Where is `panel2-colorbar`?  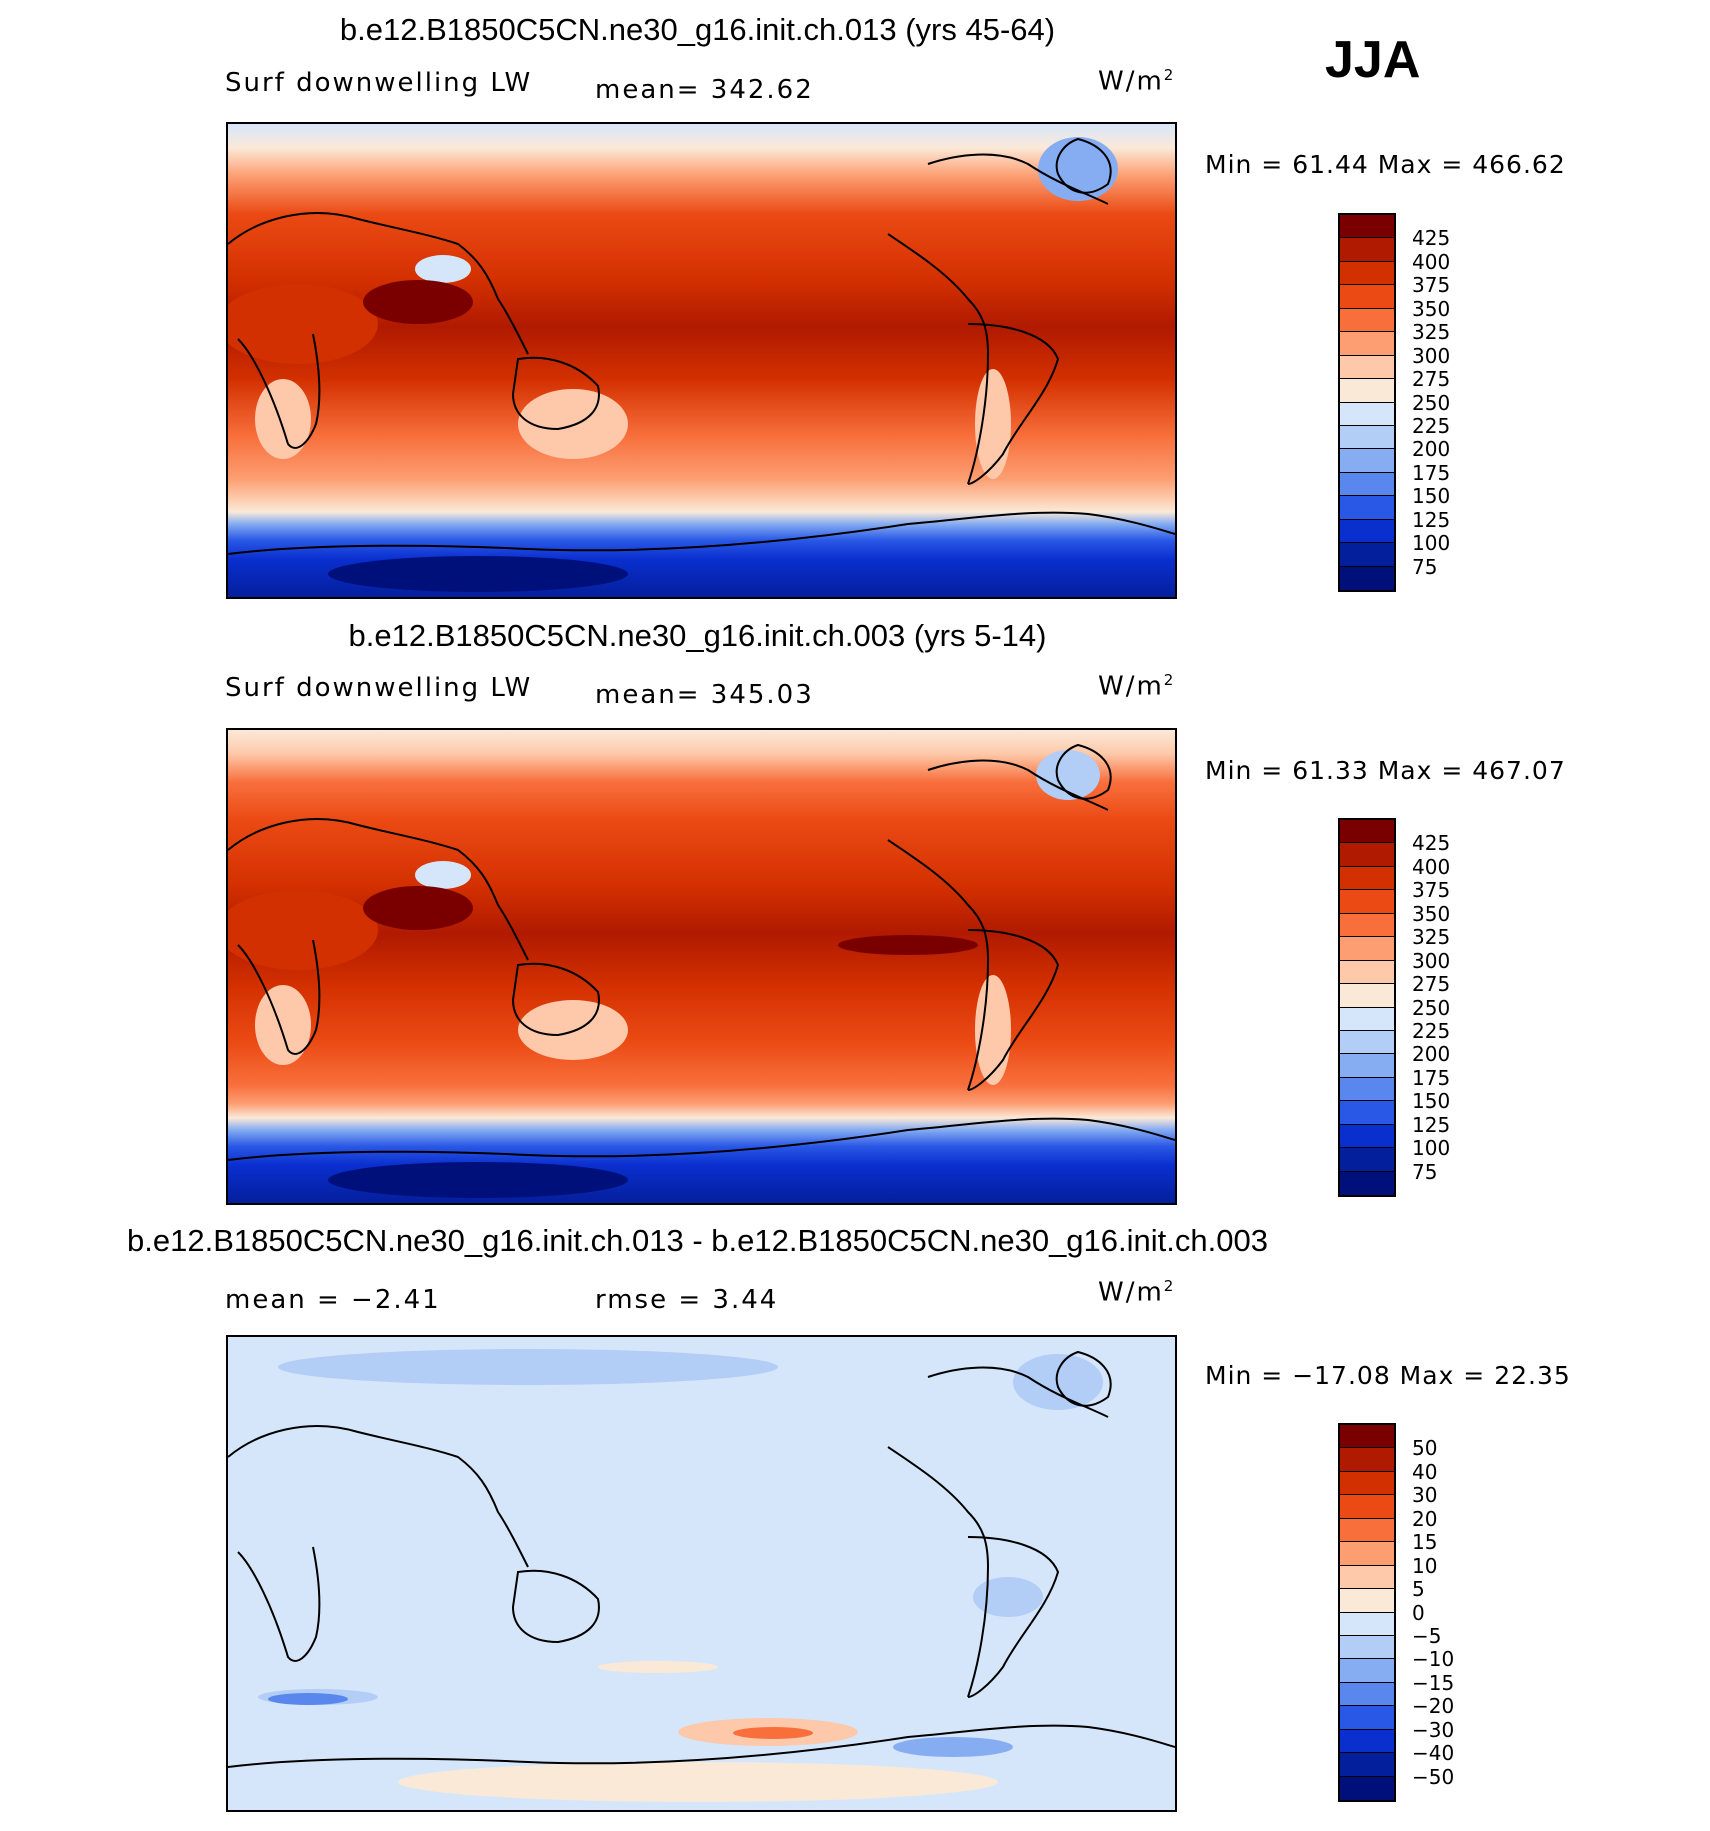
panel2-colorbar is located at coordinates (1368, 1007).